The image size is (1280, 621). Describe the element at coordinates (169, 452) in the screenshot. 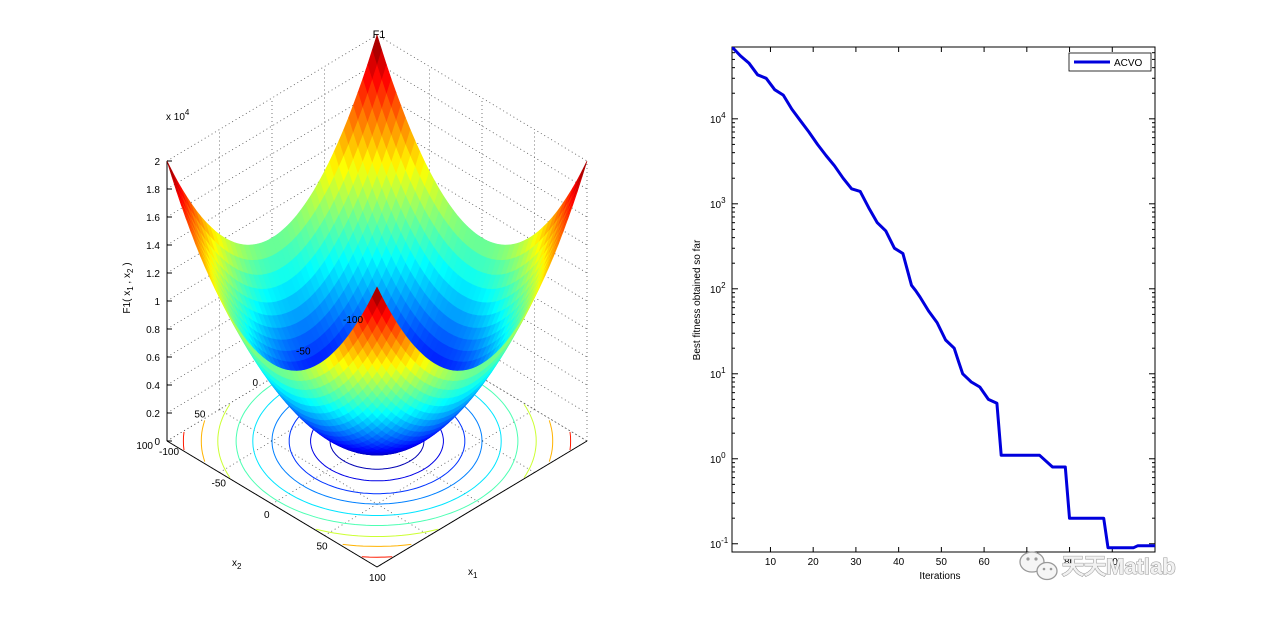

I see `x-tick-label: -100` at that location.